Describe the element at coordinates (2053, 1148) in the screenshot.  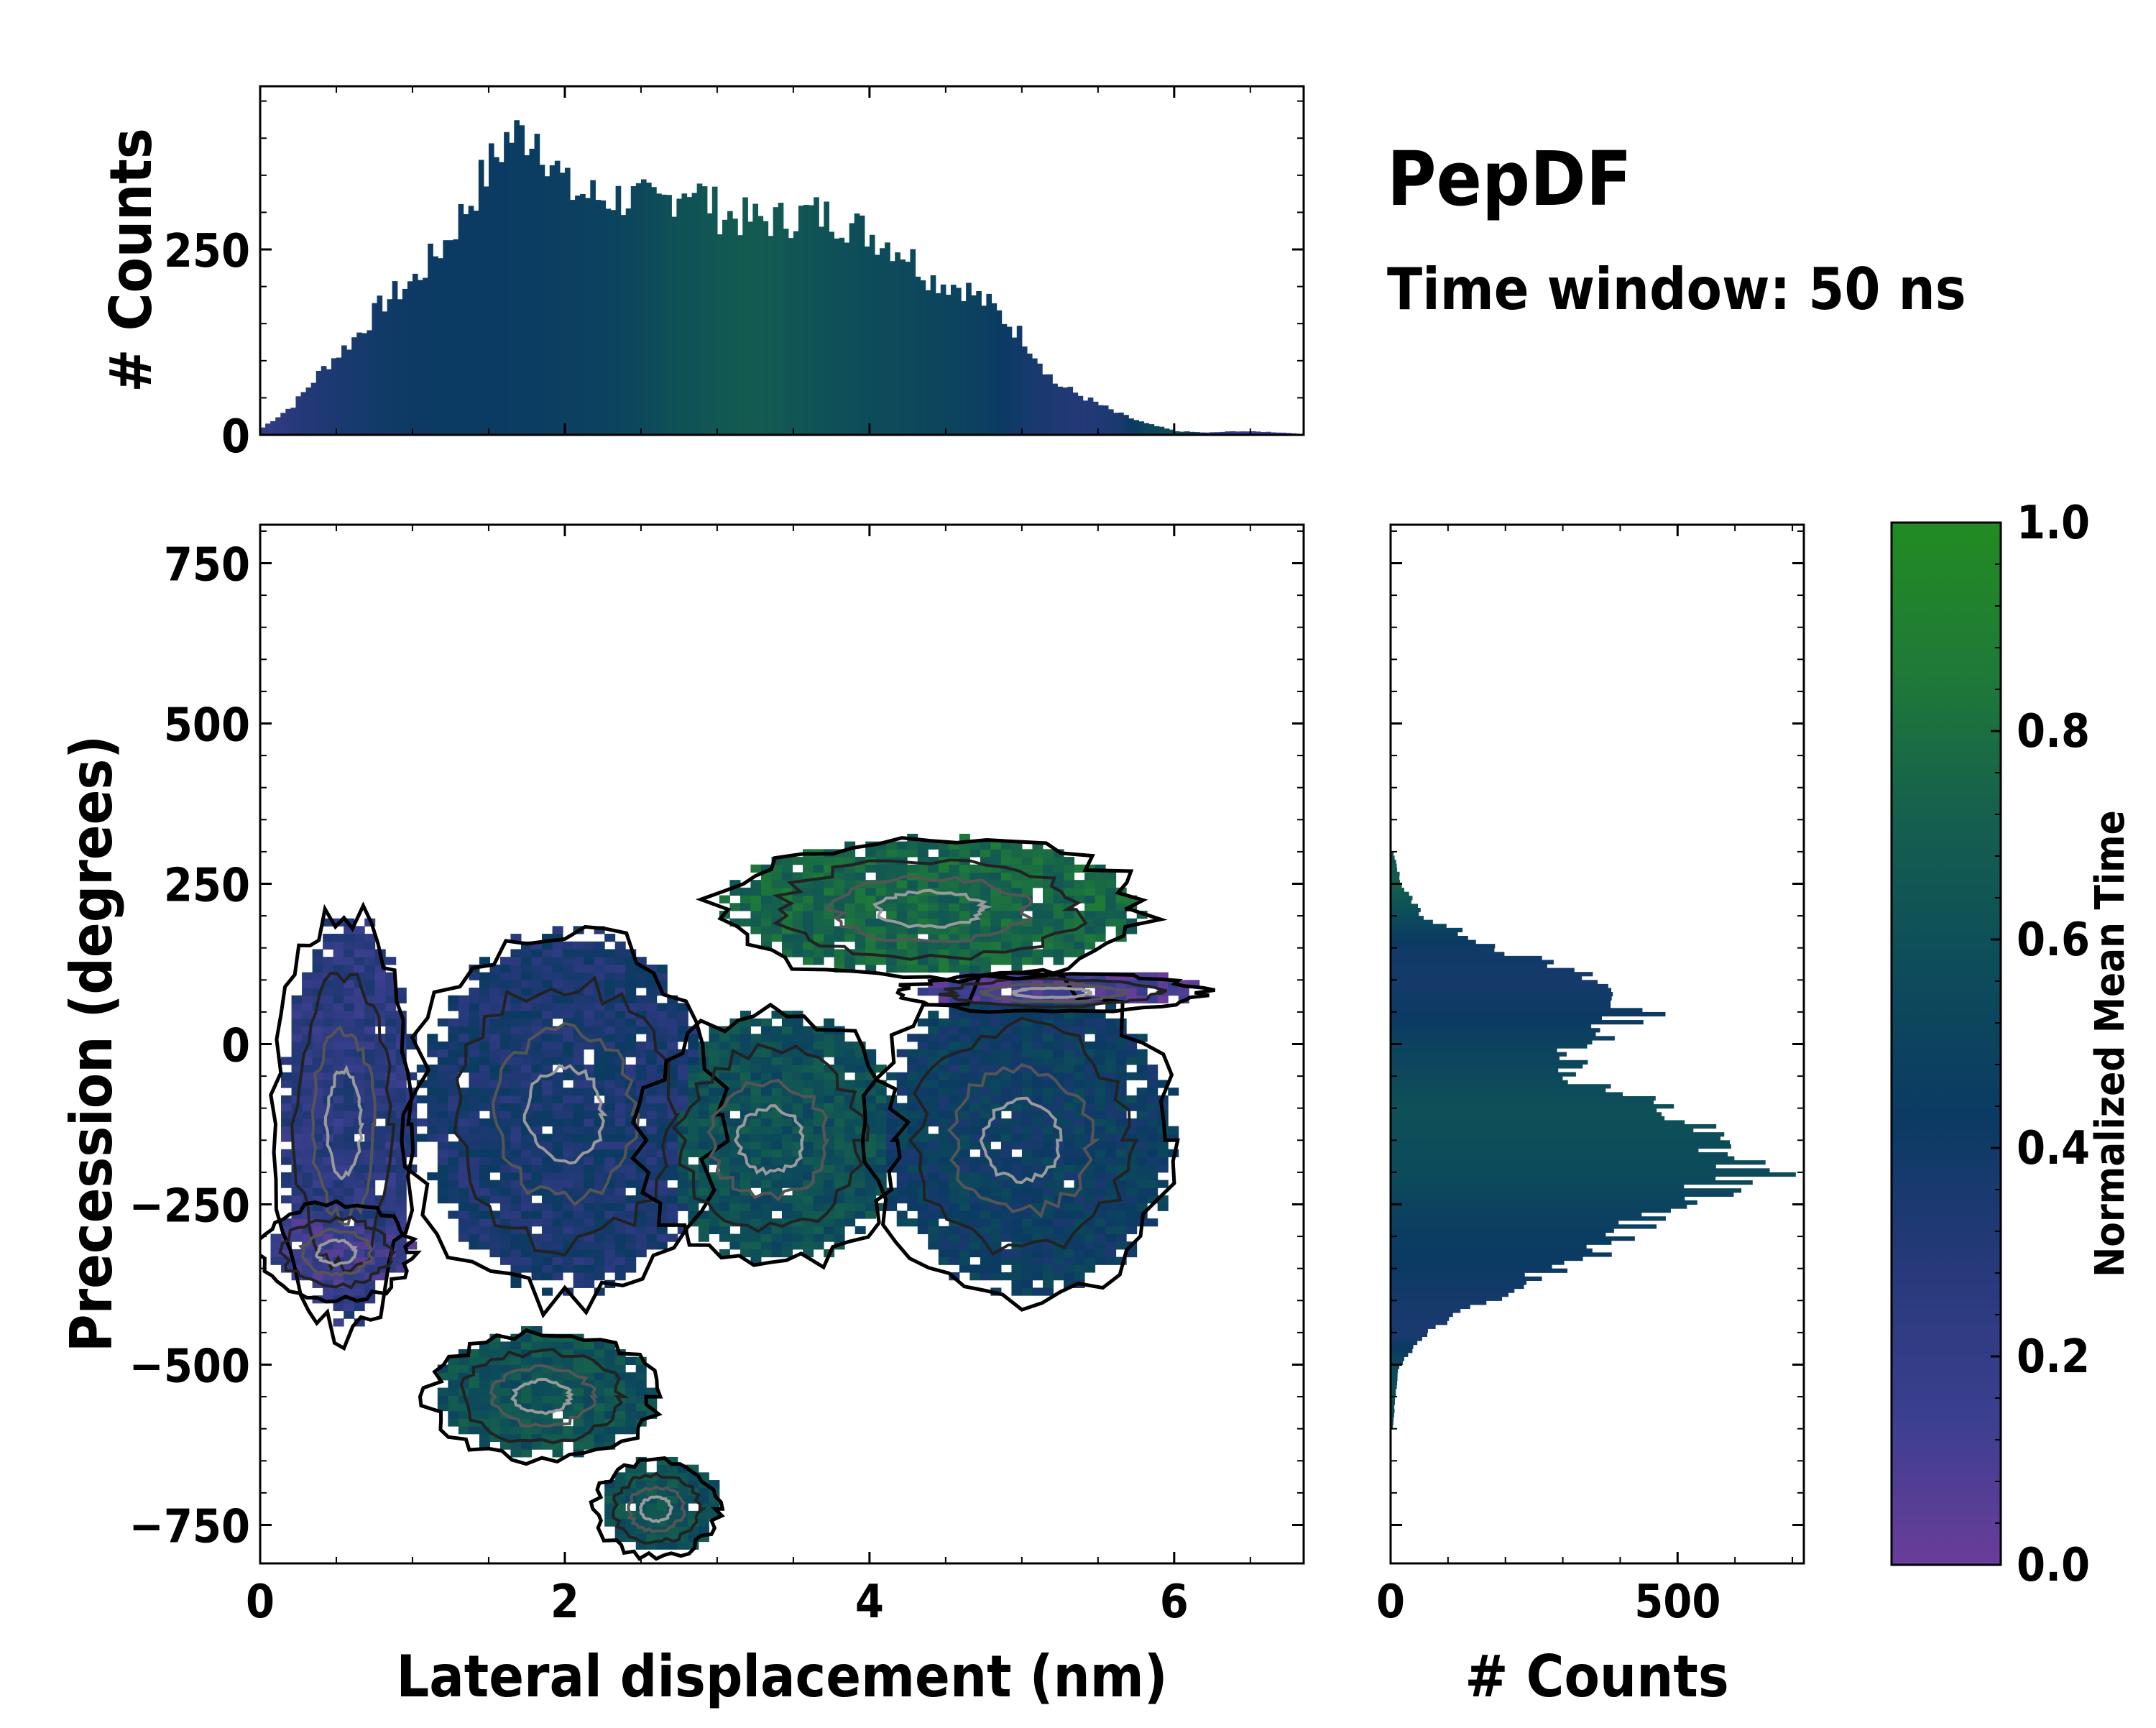
I see `colorbar-tick-label: 0.4` at that location.